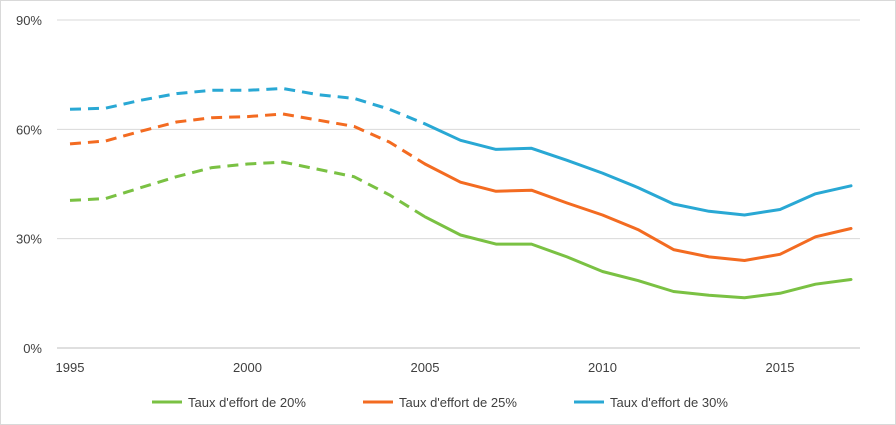 The width and height of the screenshot is (896, 425). Describe the element at coordinates (29, 20) in the screenshot. I see `y-tick-label: 90%` at that location.